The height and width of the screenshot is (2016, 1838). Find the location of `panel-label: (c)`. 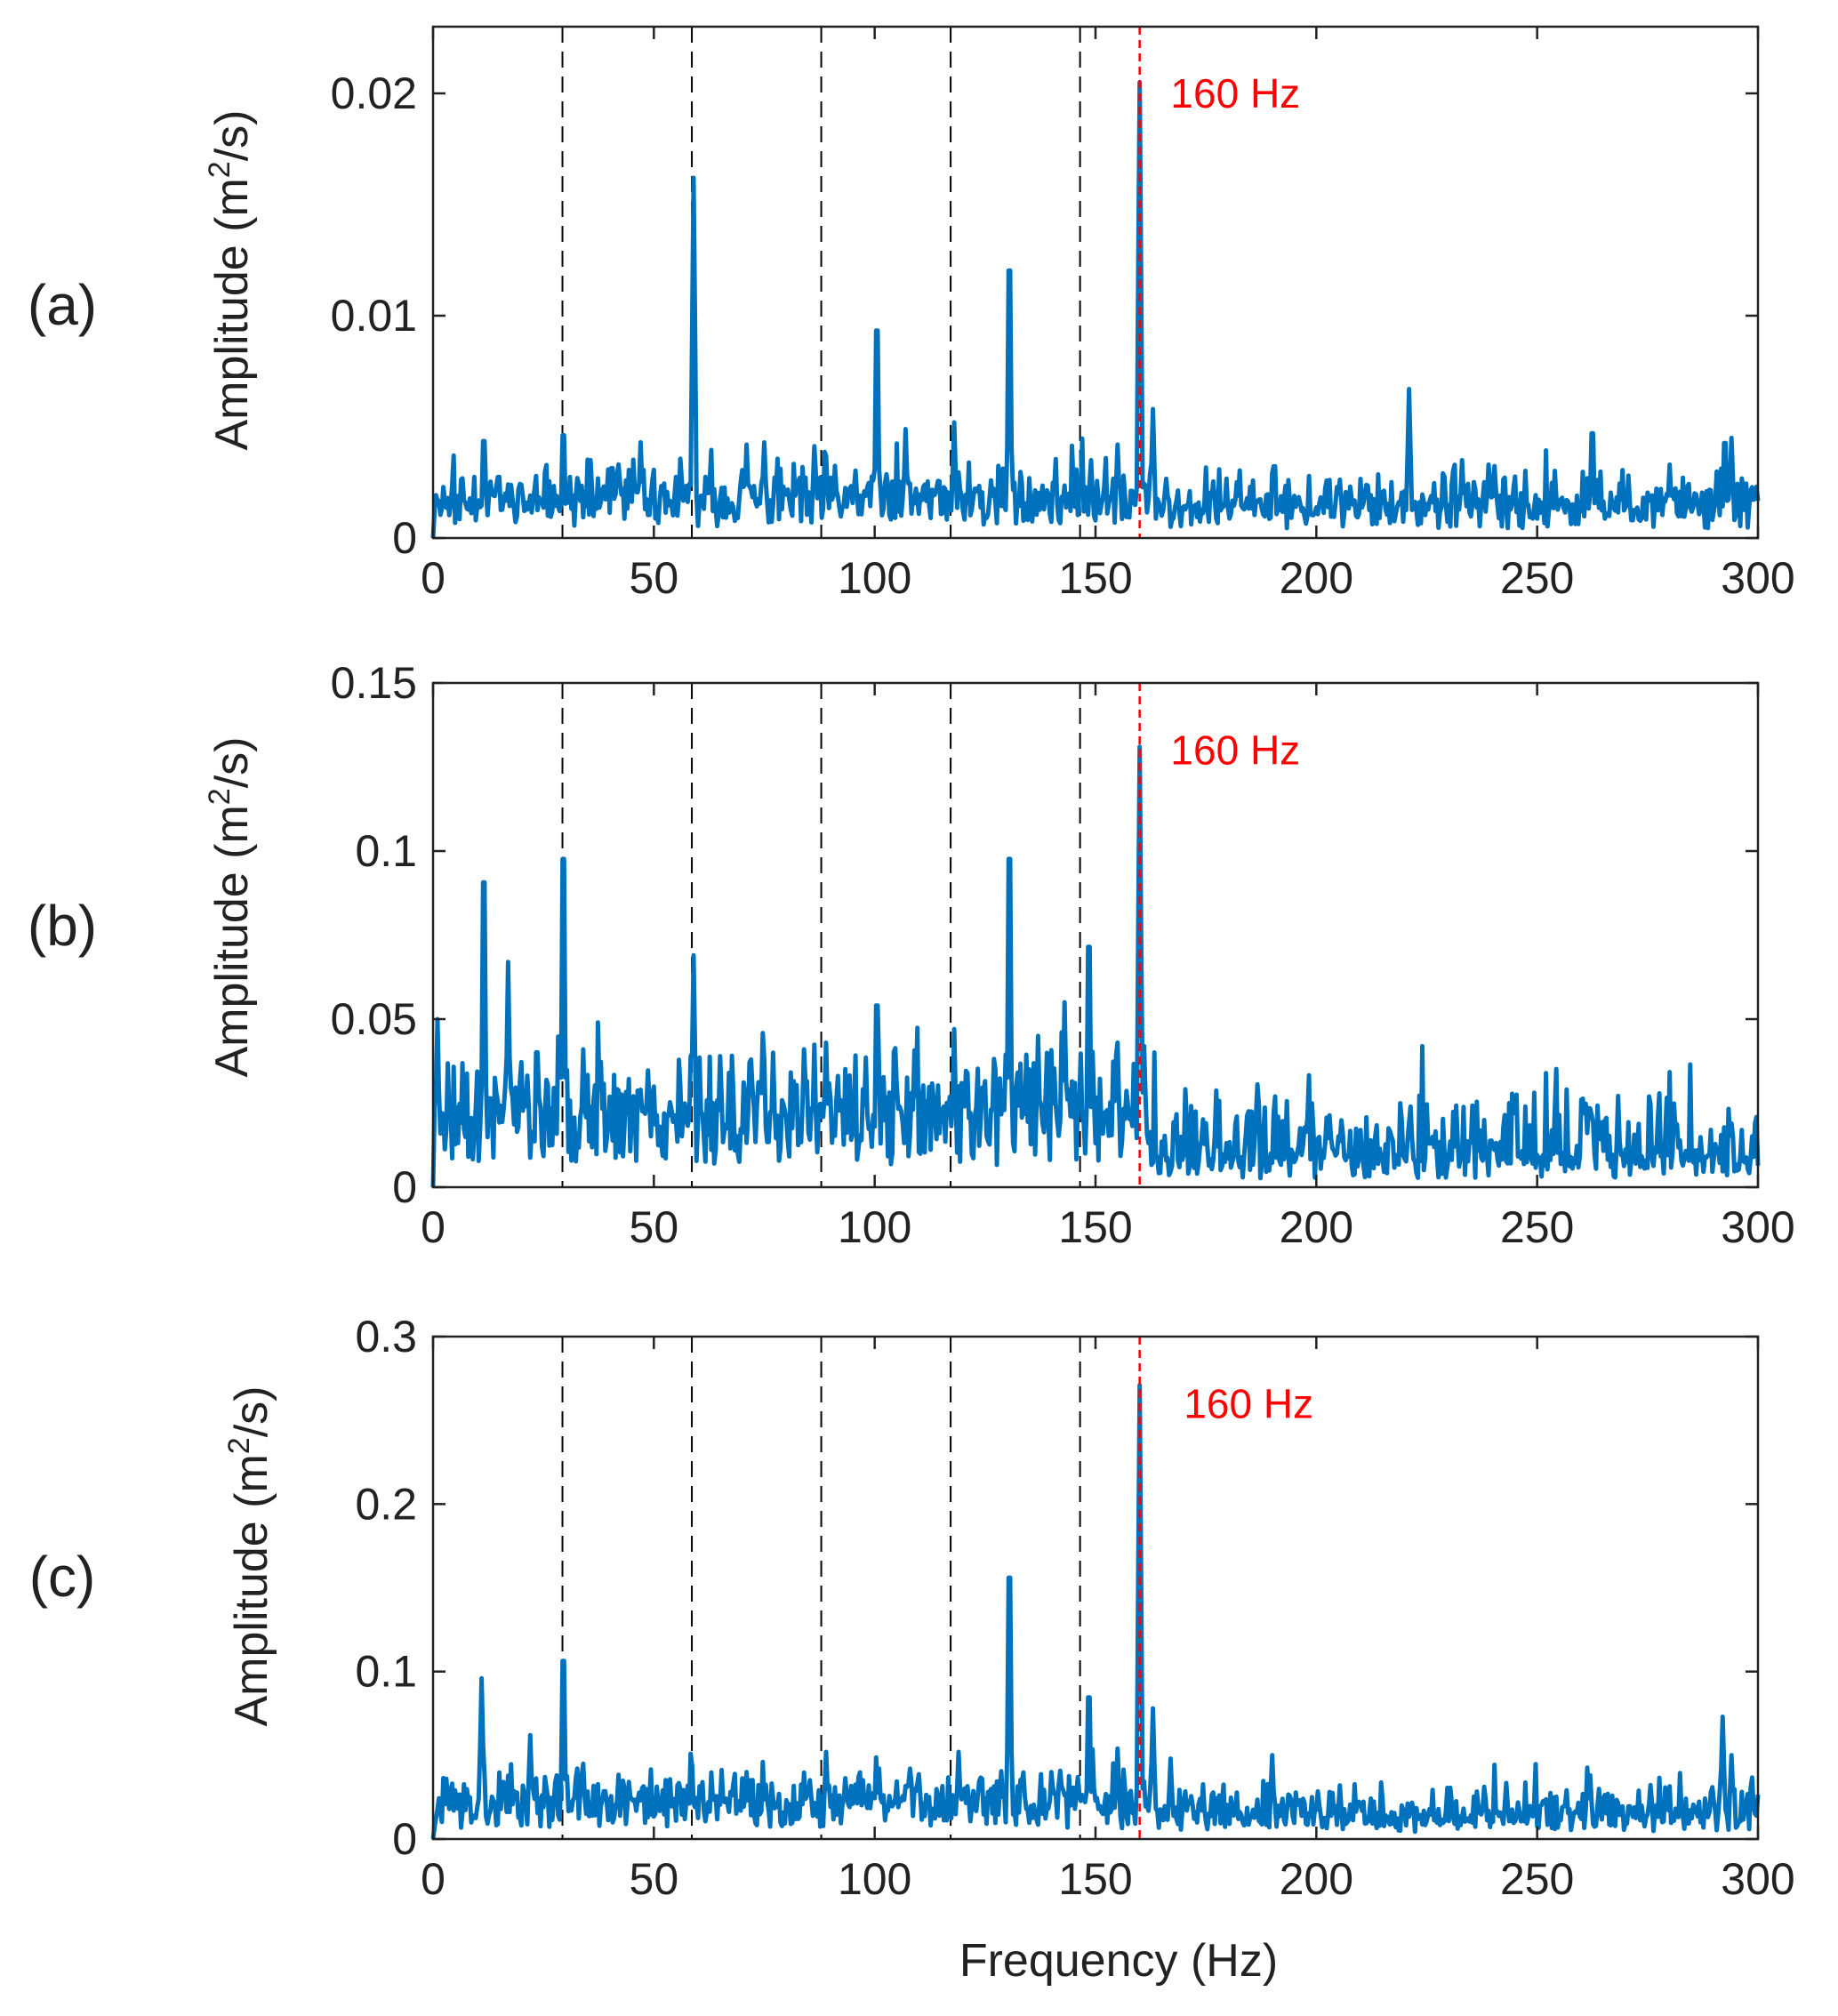

panel-label: (c) is located at coordinates (62, 1577).